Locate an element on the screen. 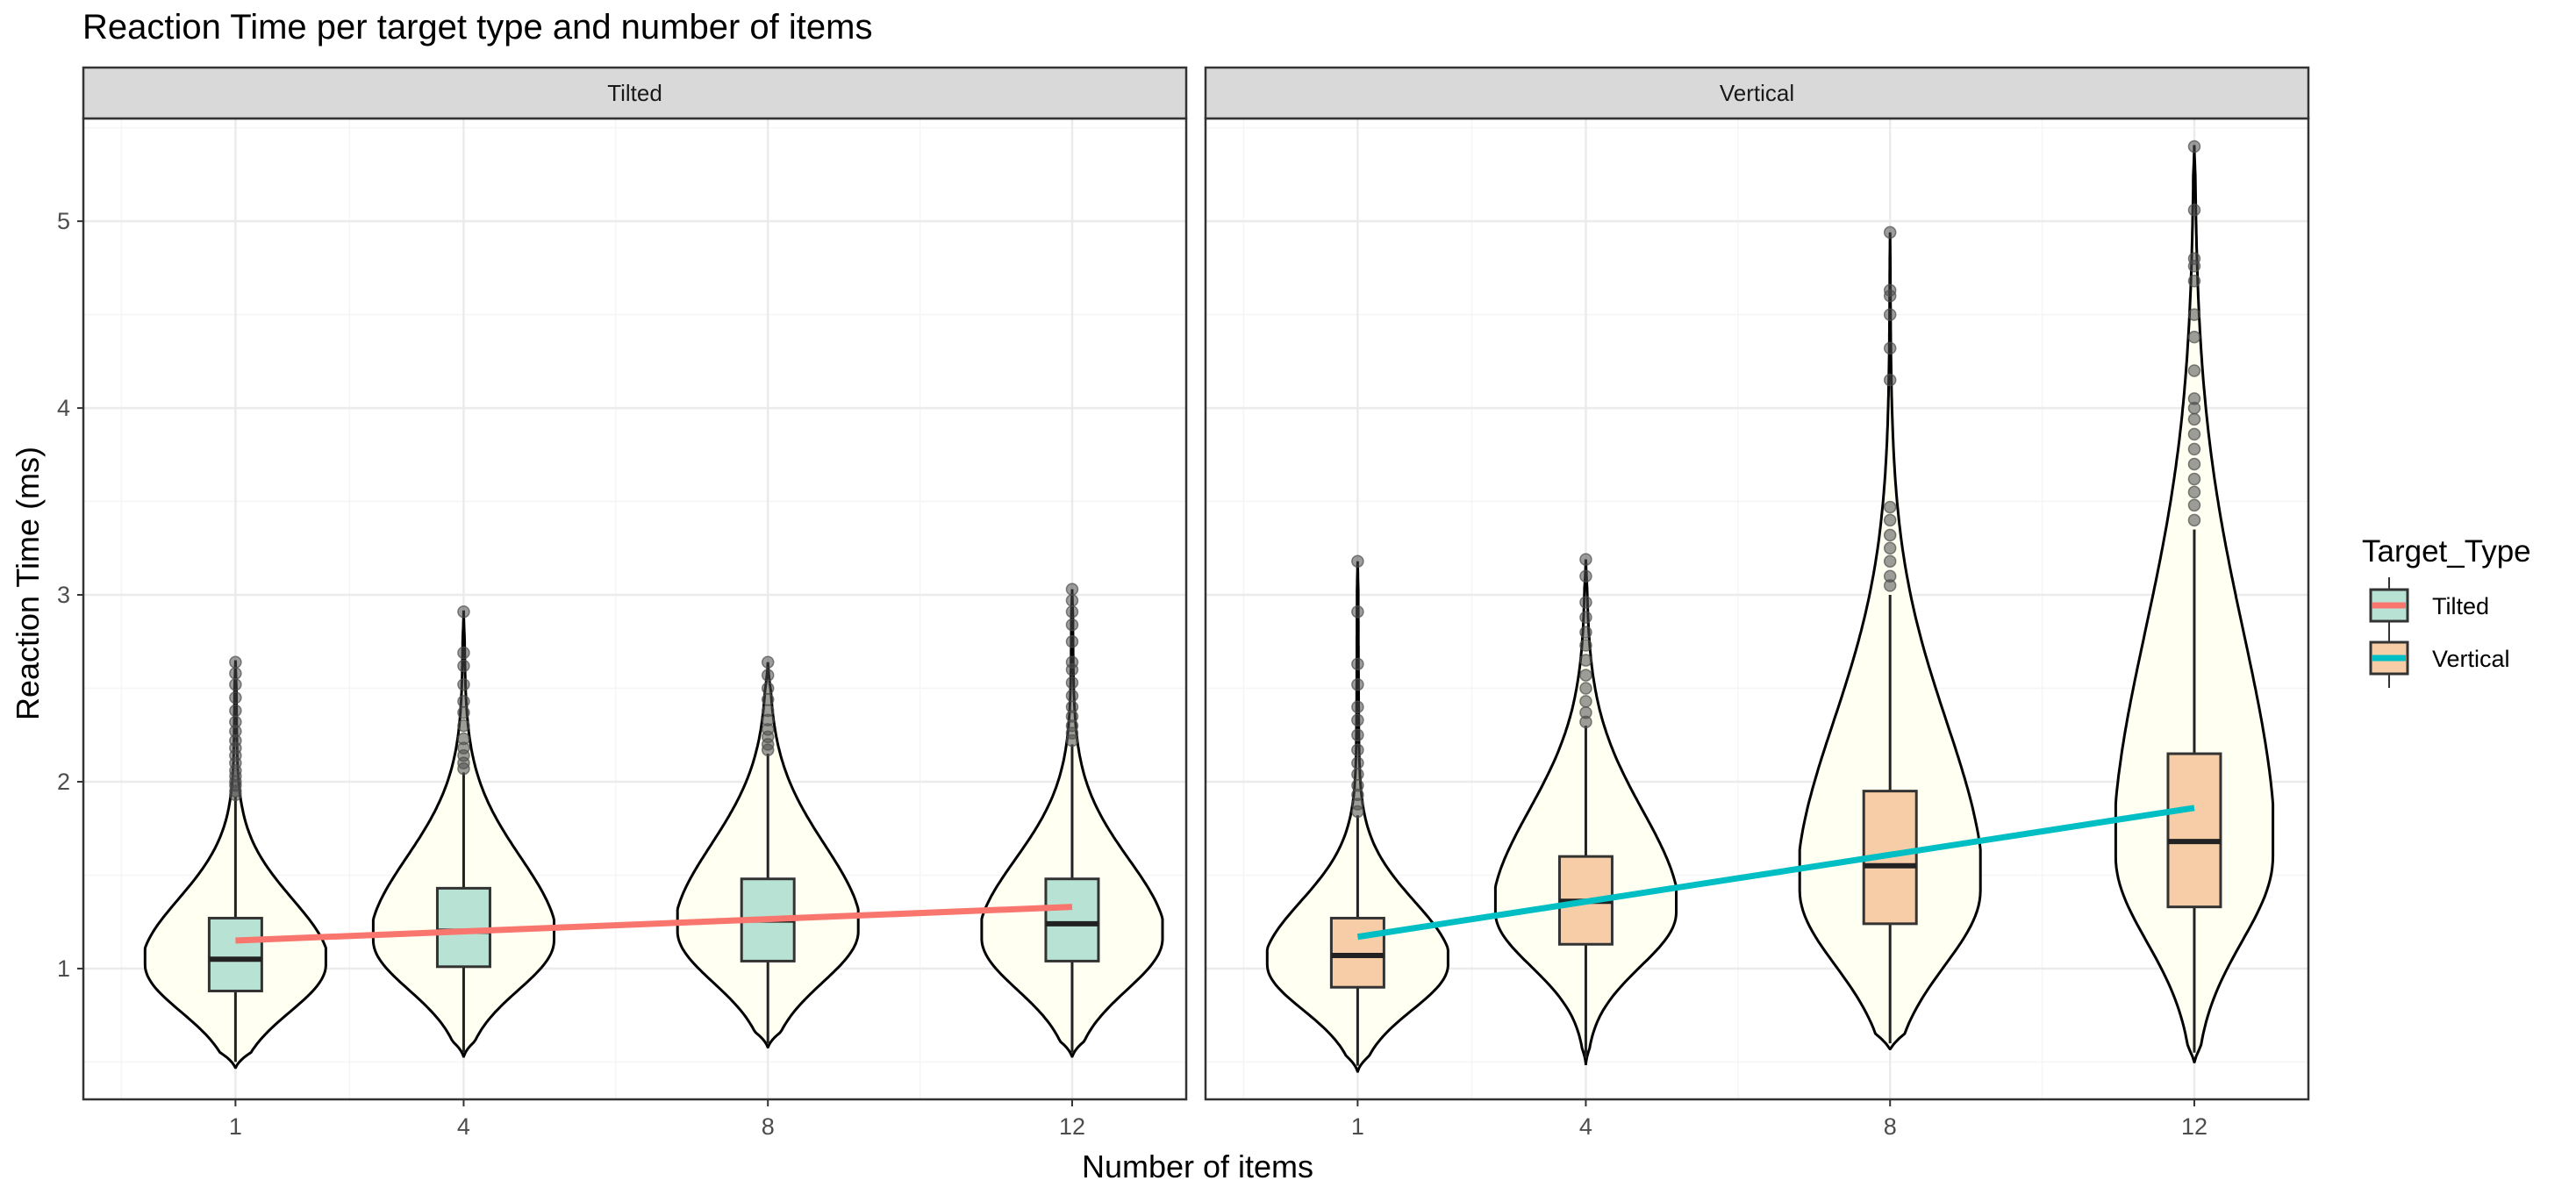 Image resolution: width=2576 pixels, height=1195 pixels. legend-entry-vertical: Vertical is located at coordinates (2439, 659).